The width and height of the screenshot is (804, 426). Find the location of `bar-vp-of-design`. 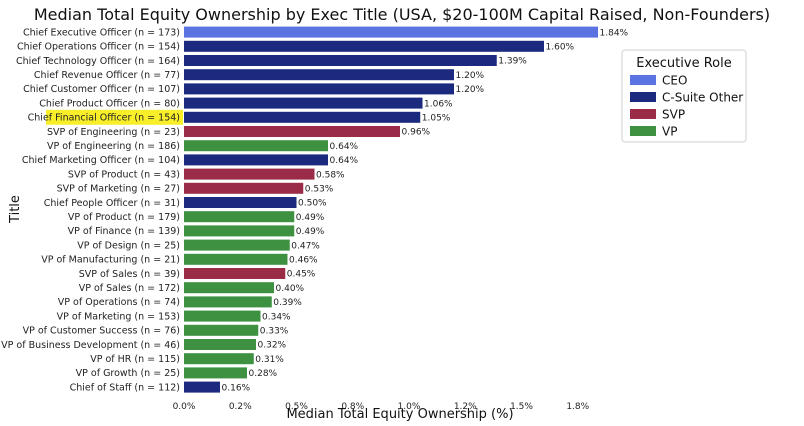

bar-vp-of-design is located at coordinates (237, 245).